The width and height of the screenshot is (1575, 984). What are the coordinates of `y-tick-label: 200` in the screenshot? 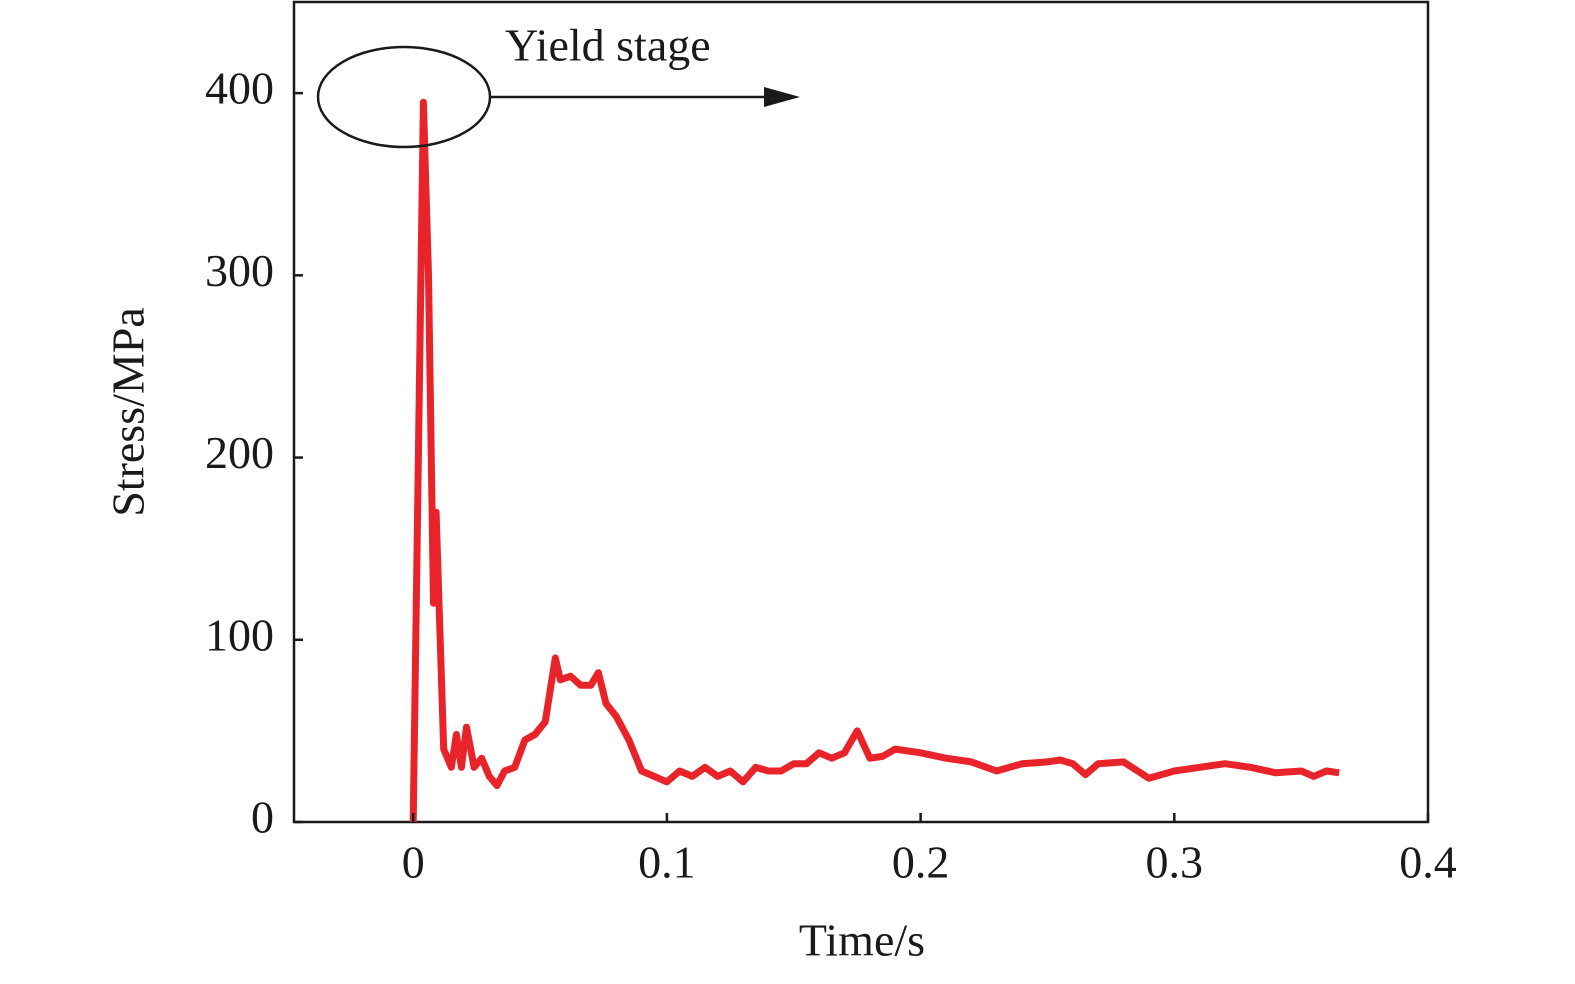 It's located at (239, 452).